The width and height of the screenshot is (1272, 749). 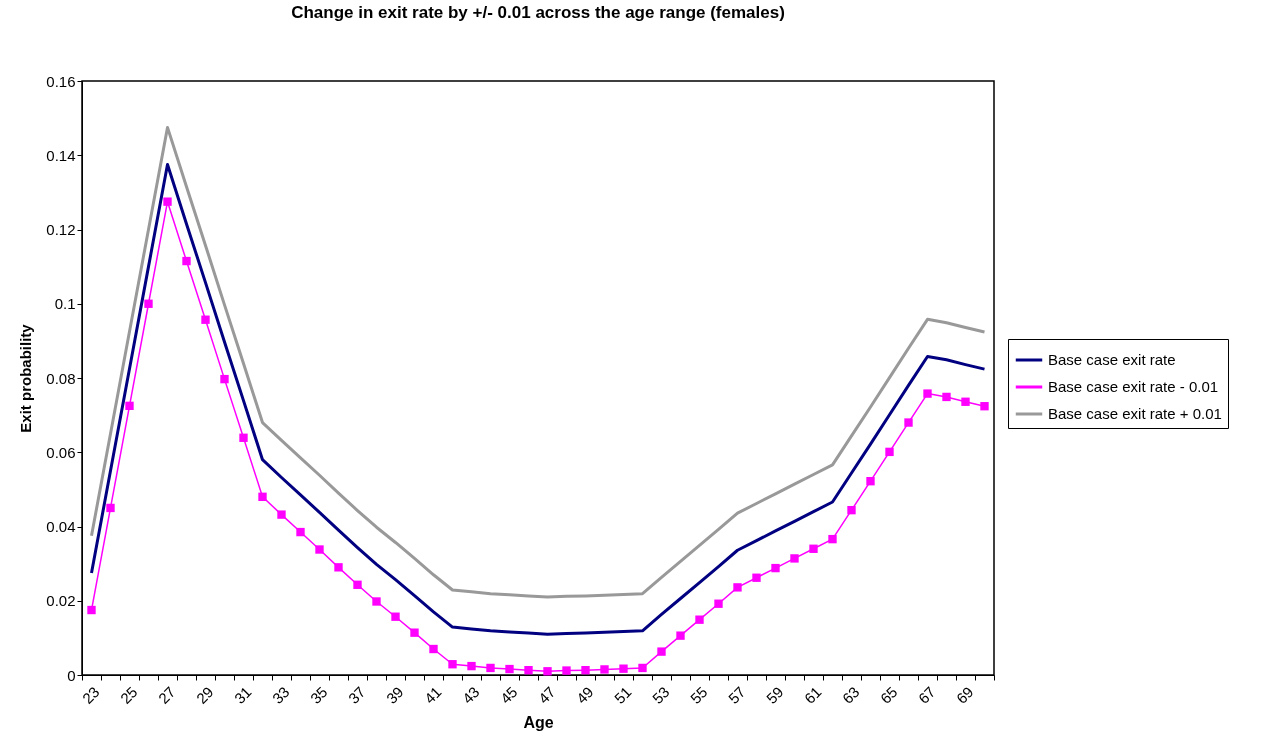 What do you see at coordinates (280, 695) in the screenshot?
I see `x-tick-label: 33` at bounding box center [280, 695].